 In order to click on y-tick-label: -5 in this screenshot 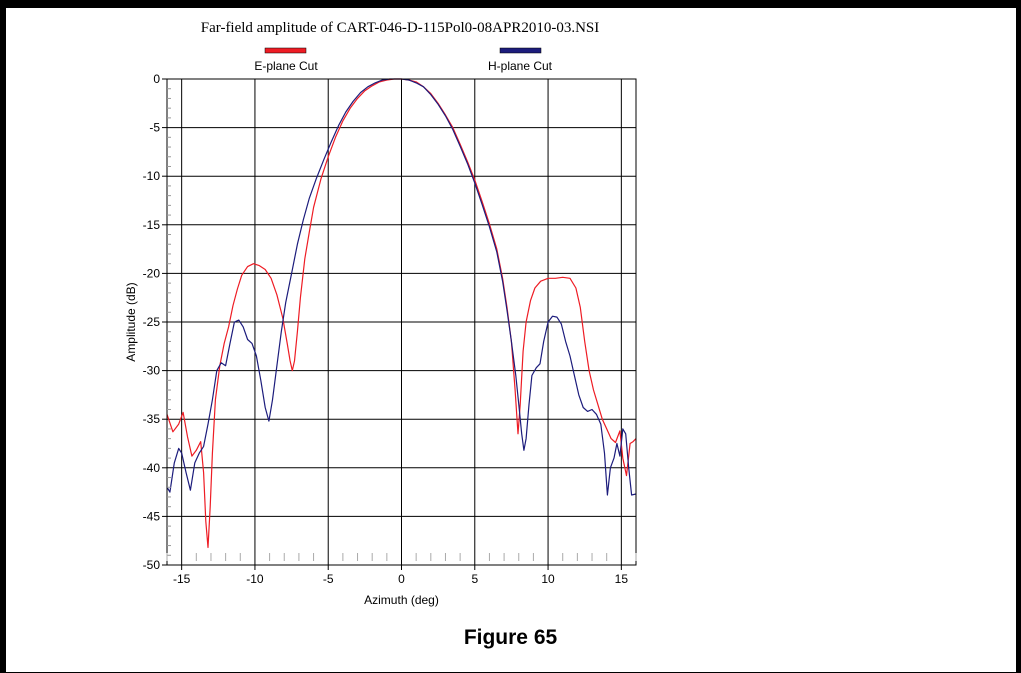, I will do `click(154, 128)`.